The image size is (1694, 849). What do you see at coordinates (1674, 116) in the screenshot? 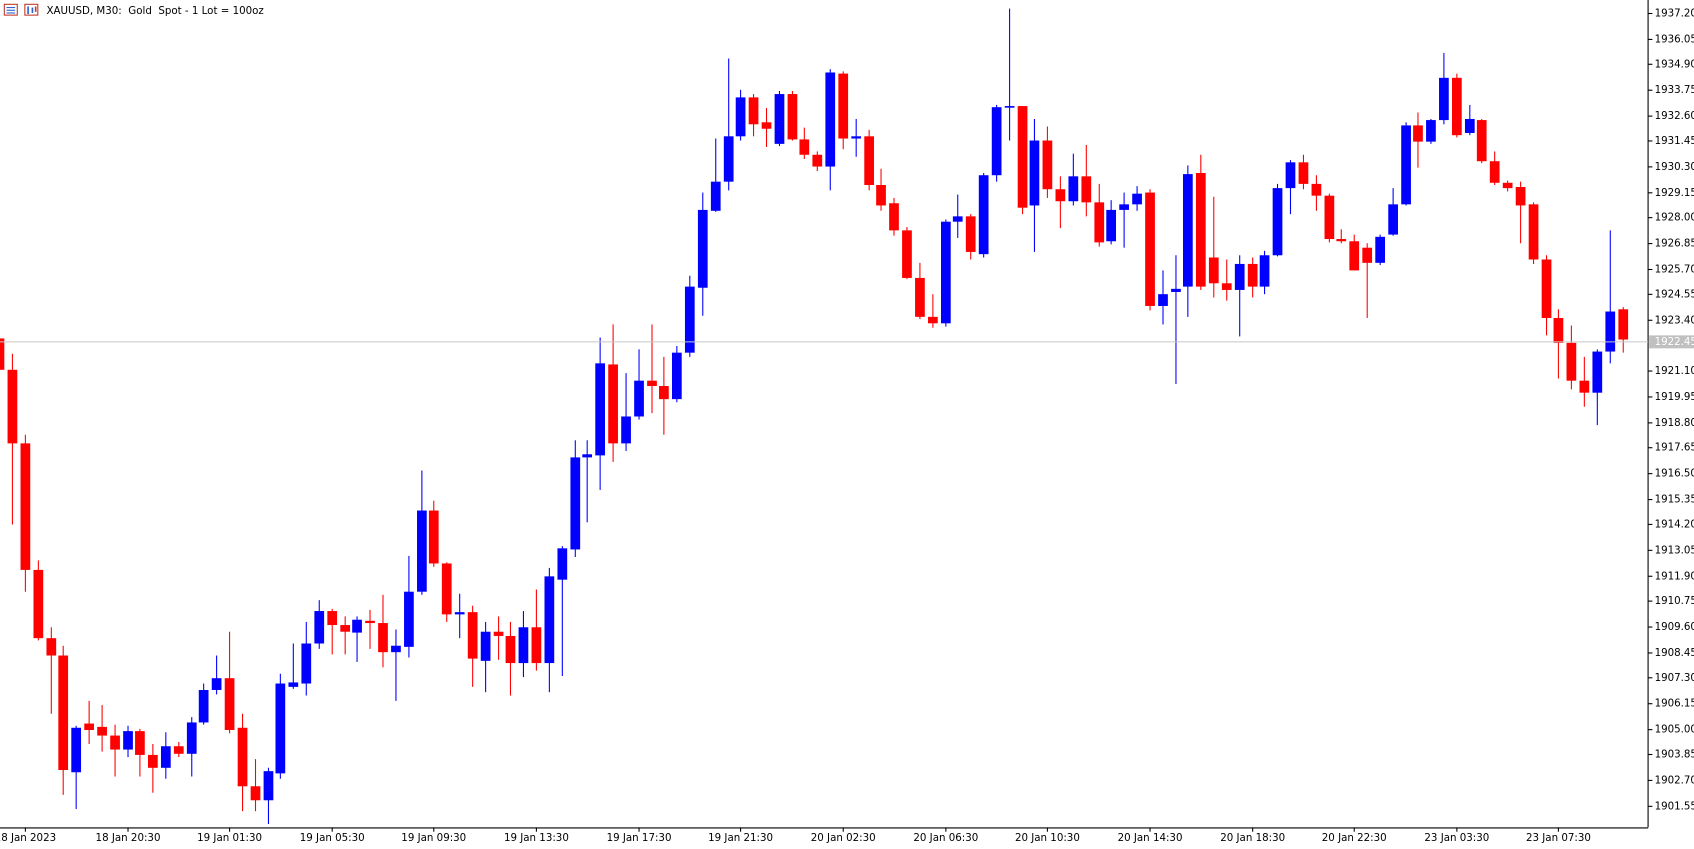
I see `y-tick-label: 1932.60` at bounding box center [1674, 116].